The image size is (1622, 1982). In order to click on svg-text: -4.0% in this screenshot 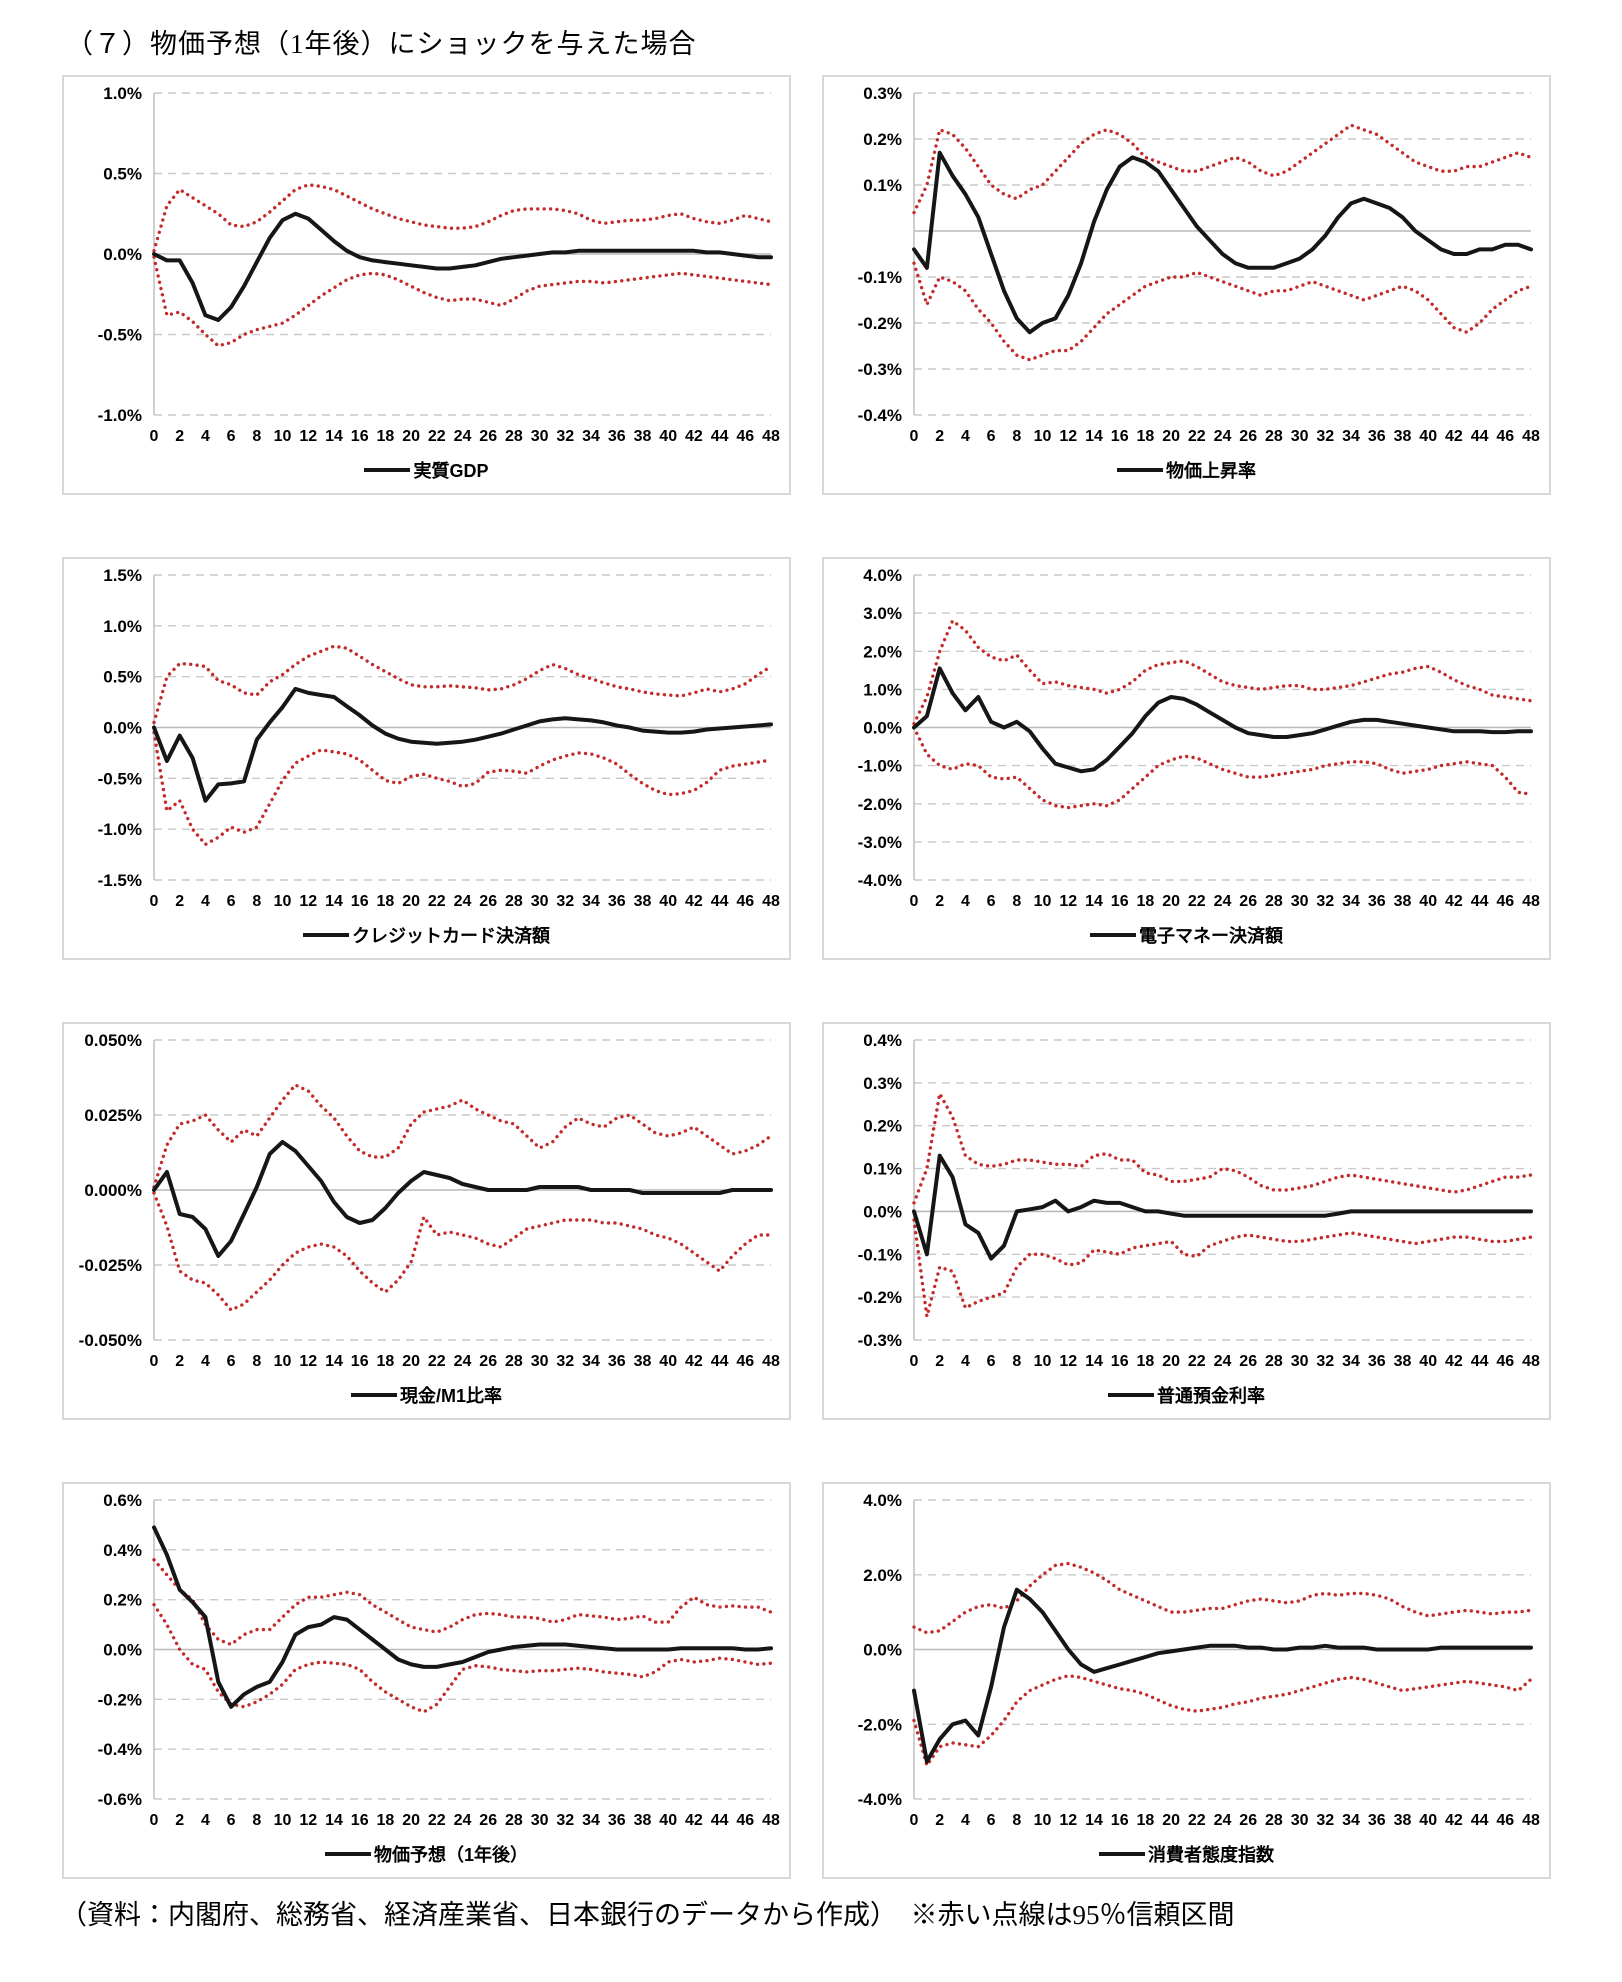, I will do `click(880, 880)`.